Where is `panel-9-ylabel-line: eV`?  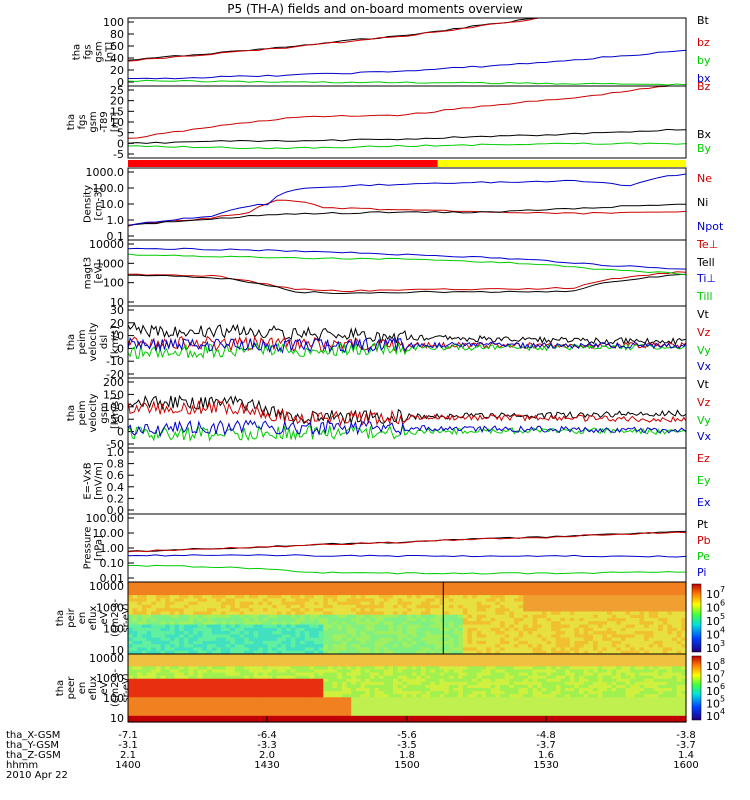
panel-9-ylabel-line: eV is located at coordinates (104, 687).